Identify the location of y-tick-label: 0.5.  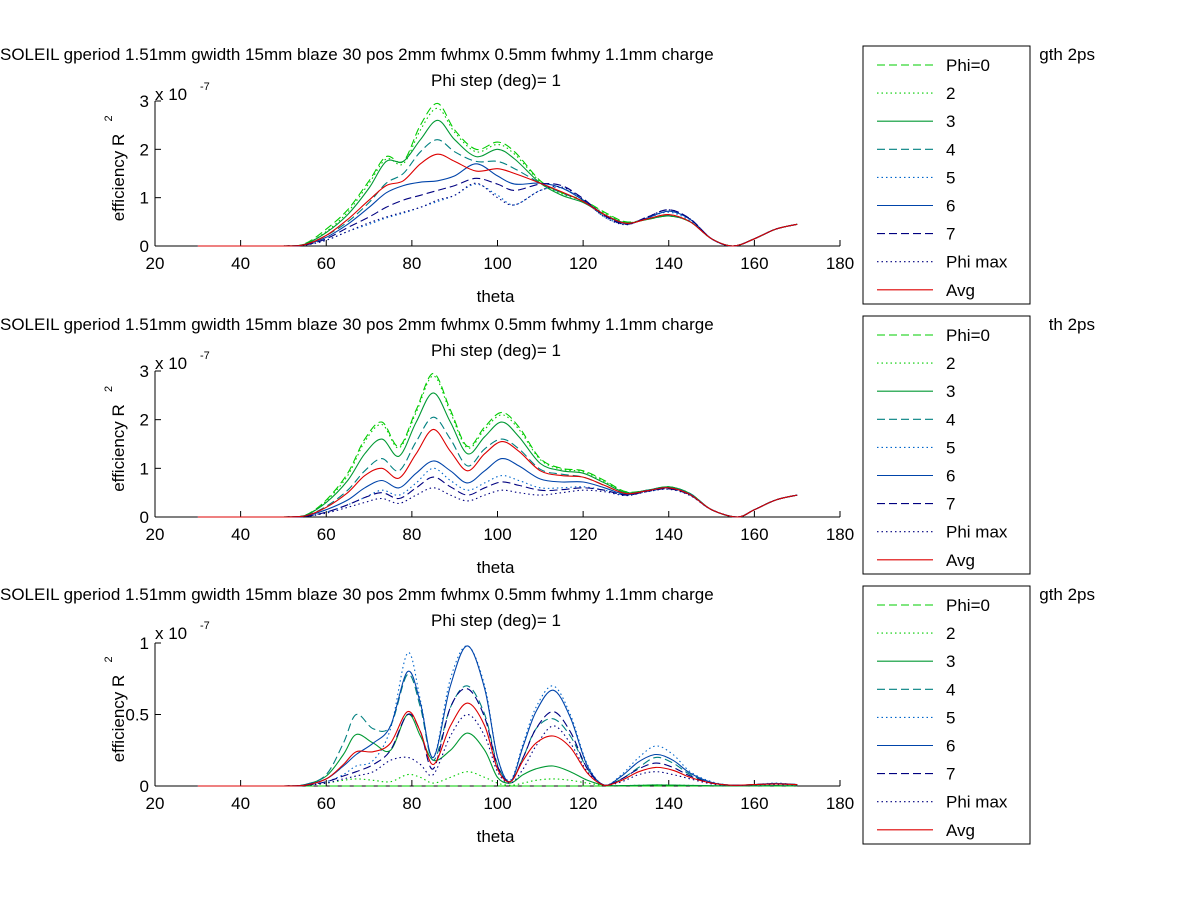
(137, 715).